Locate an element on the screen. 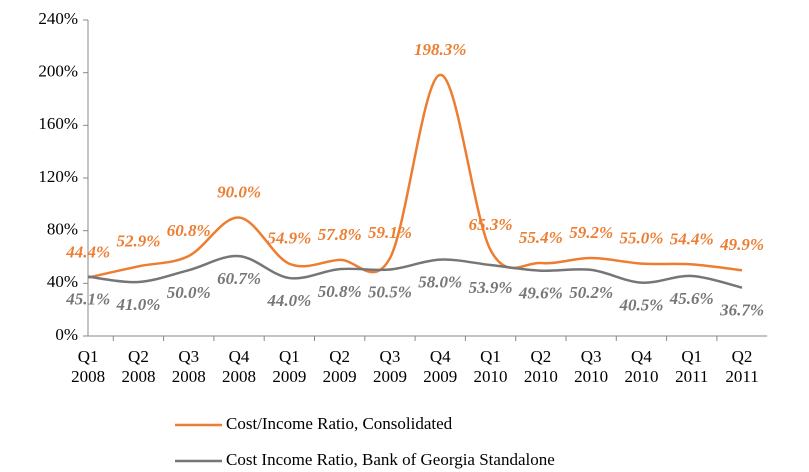  x-tick-label: Q2 2009 is located at coordinates (340, 366).